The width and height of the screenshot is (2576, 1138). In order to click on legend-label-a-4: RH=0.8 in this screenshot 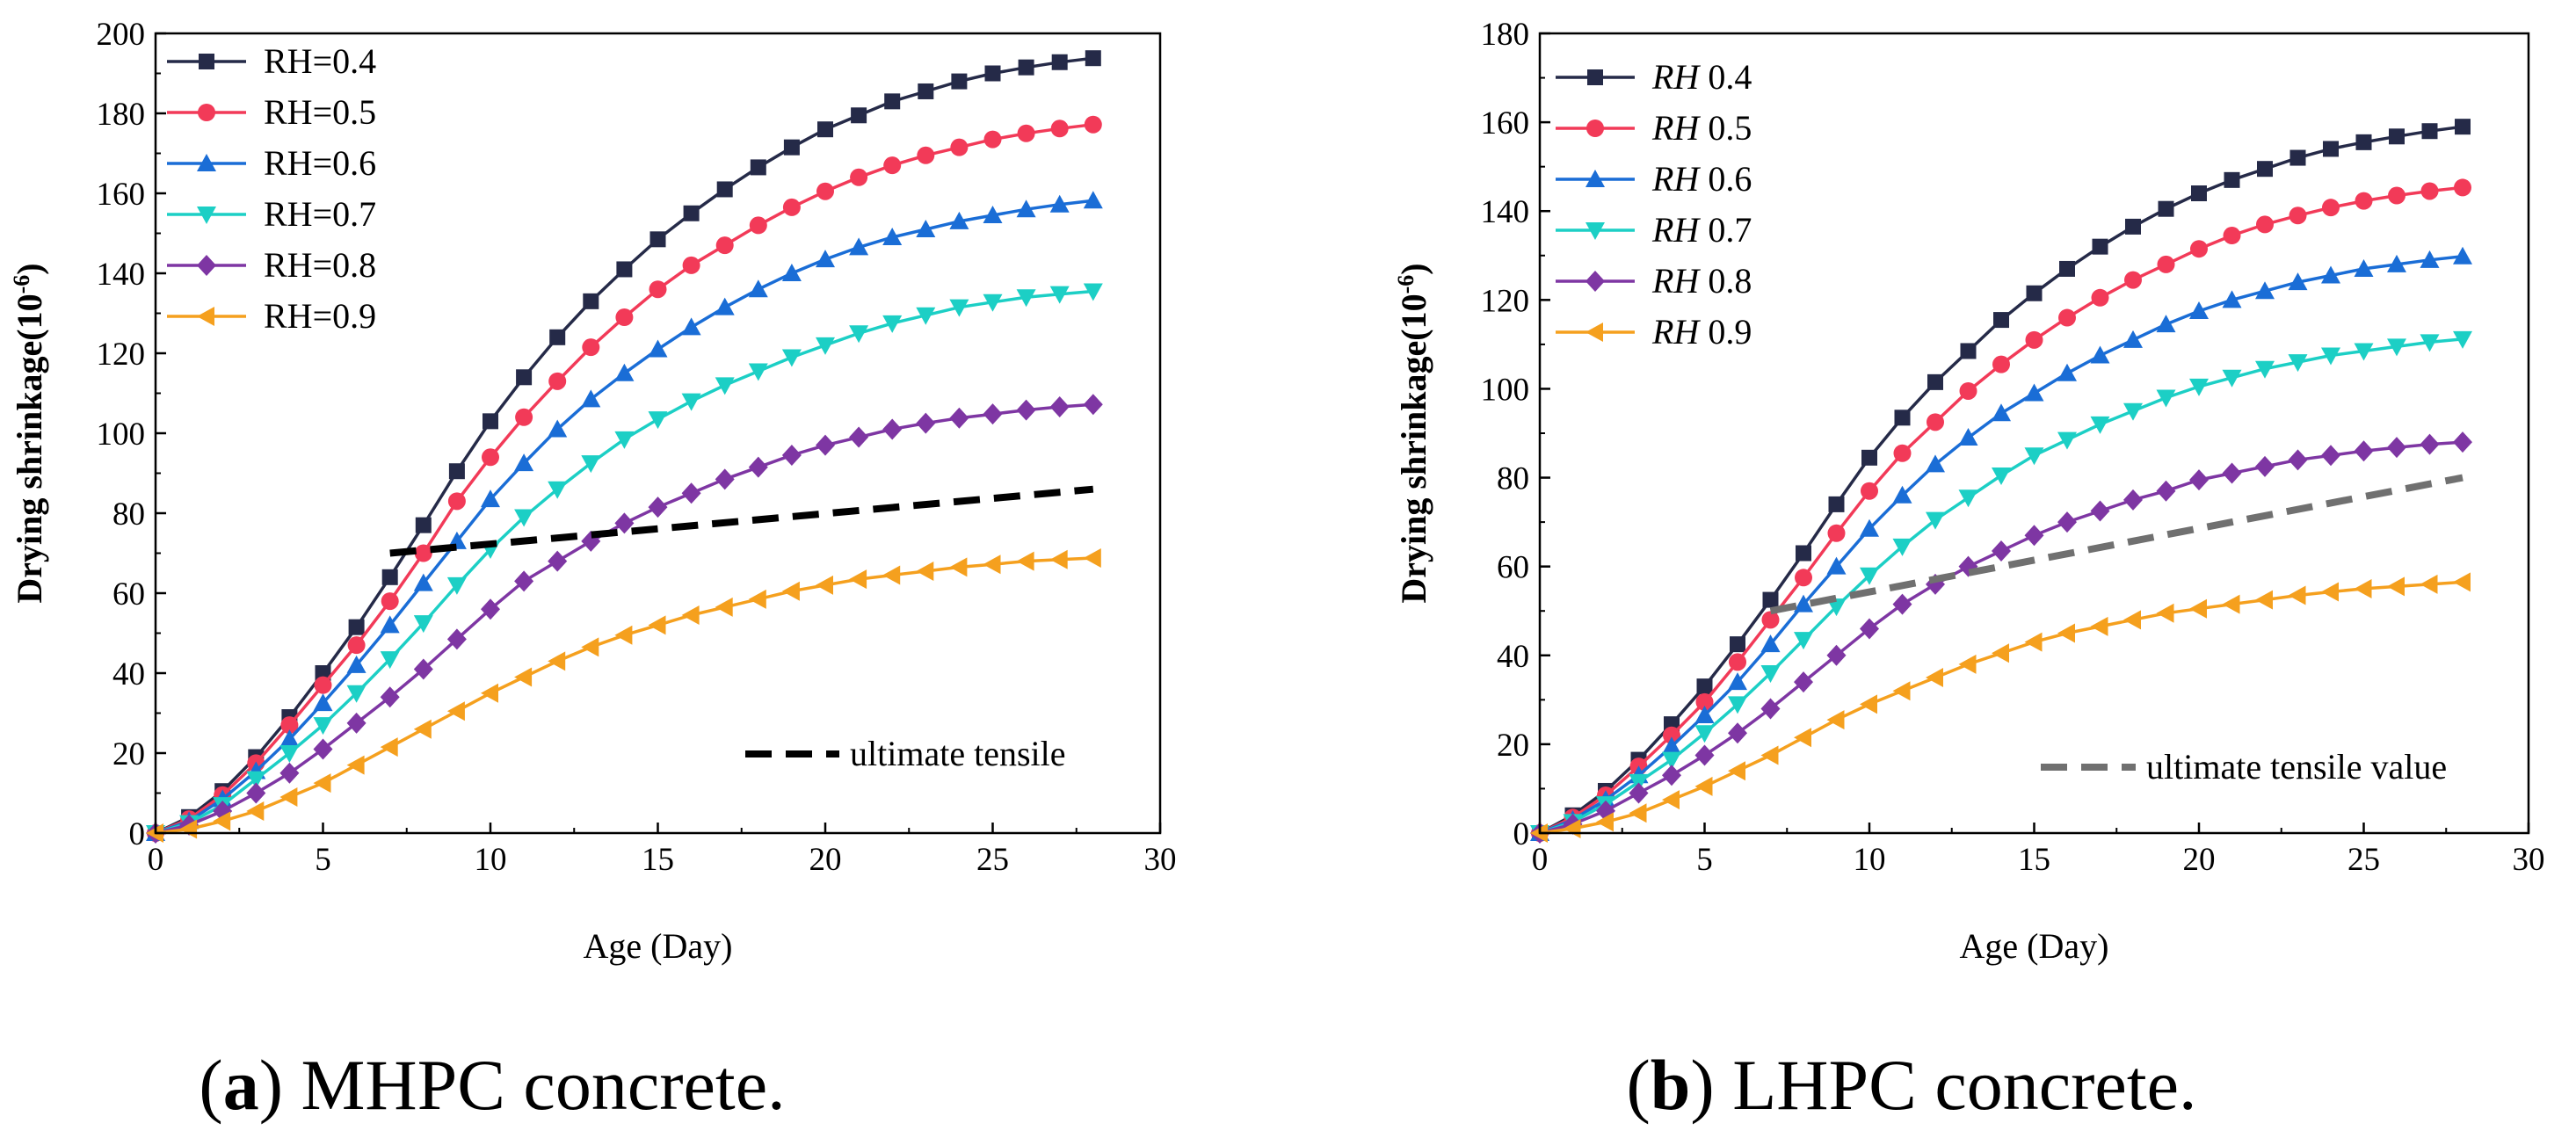, I will do `click(320, 265)`.